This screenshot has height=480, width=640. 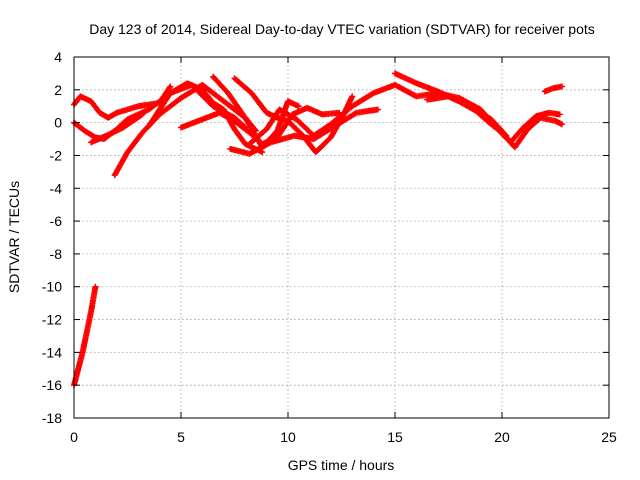 What do you see at coordinates (58, 90) in the screenshot?
I see `y-tick-label: 2` at bounding box center [58, 90].